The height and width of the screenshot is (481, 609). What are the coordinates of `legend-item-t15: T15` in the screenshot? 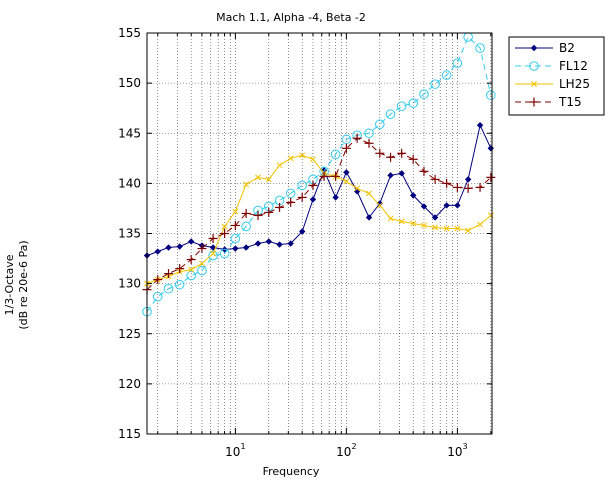 It's located at (548, 102).